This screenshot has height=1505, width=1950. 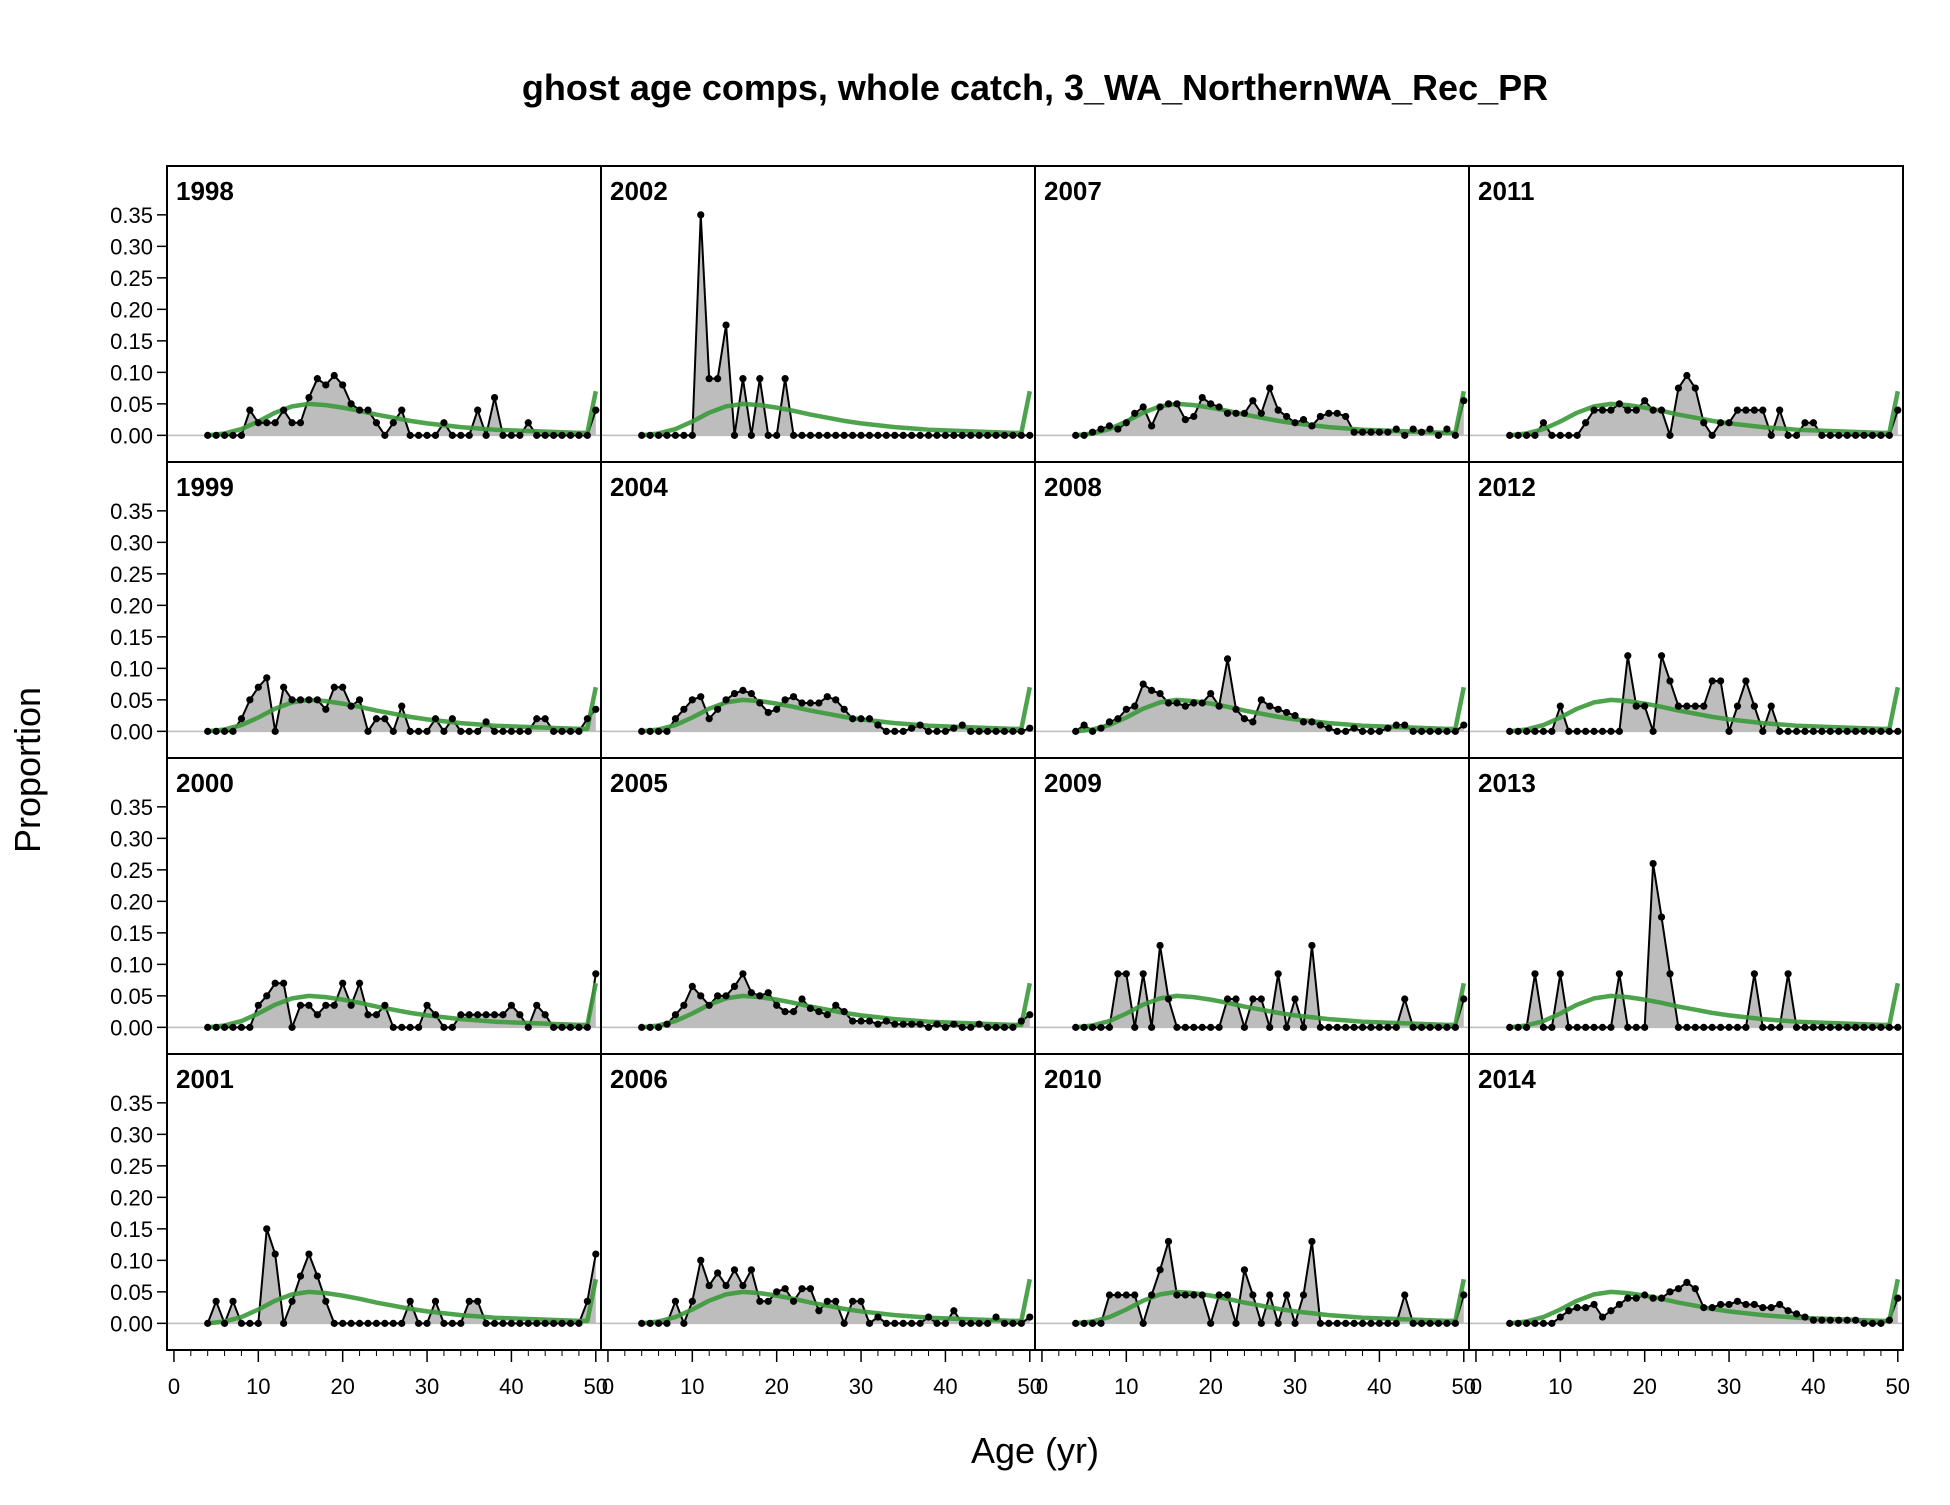 I want to click on y-tick-label: 0.20, so click(x=131, y=605).